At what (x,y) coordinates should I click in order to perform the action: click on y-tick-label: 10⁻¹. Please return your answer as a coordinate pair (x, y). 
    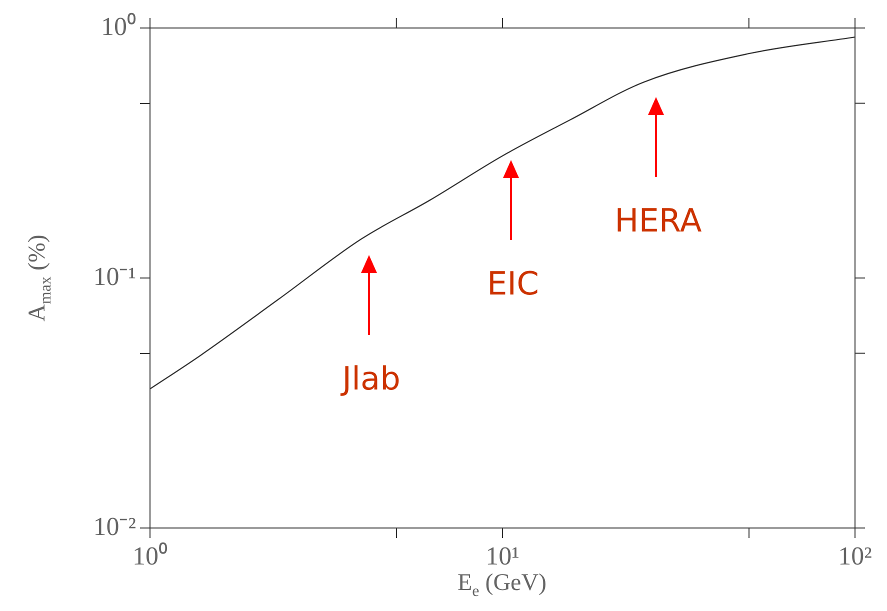
    Looking at the image, I should click on (114, 276).